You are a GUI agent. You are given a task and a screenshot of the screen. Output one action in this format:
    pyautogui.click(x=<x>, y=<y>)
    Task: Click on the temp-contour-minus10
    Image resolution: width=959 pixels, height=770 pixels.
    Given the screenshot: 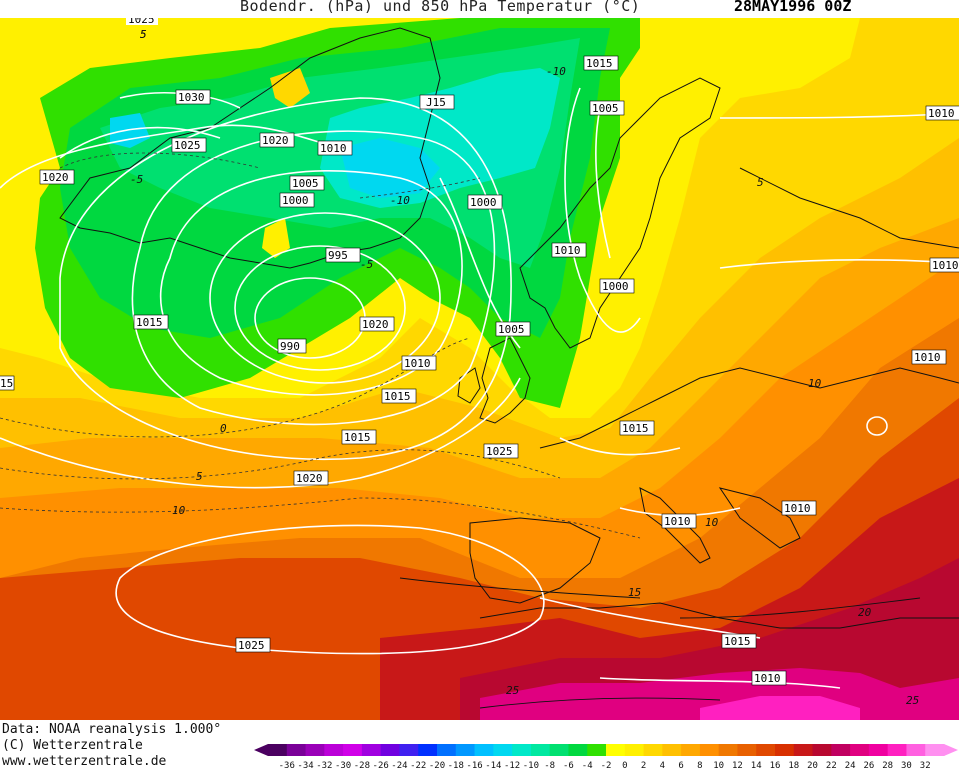 What is the action you would take?
    pyautogui.click(x=420, y=188)
    